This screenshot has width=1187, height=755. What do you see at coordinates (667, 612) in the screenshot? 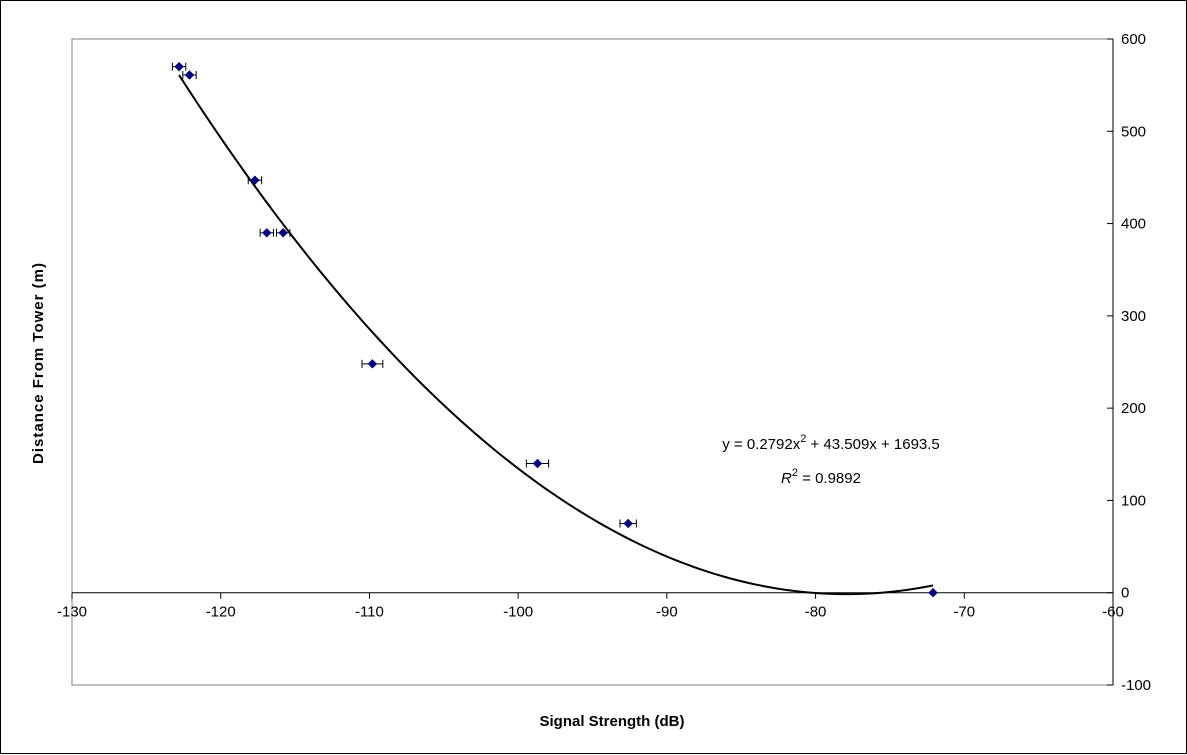
I see `x-tick-label: -90` at bounding box center [667, 612].